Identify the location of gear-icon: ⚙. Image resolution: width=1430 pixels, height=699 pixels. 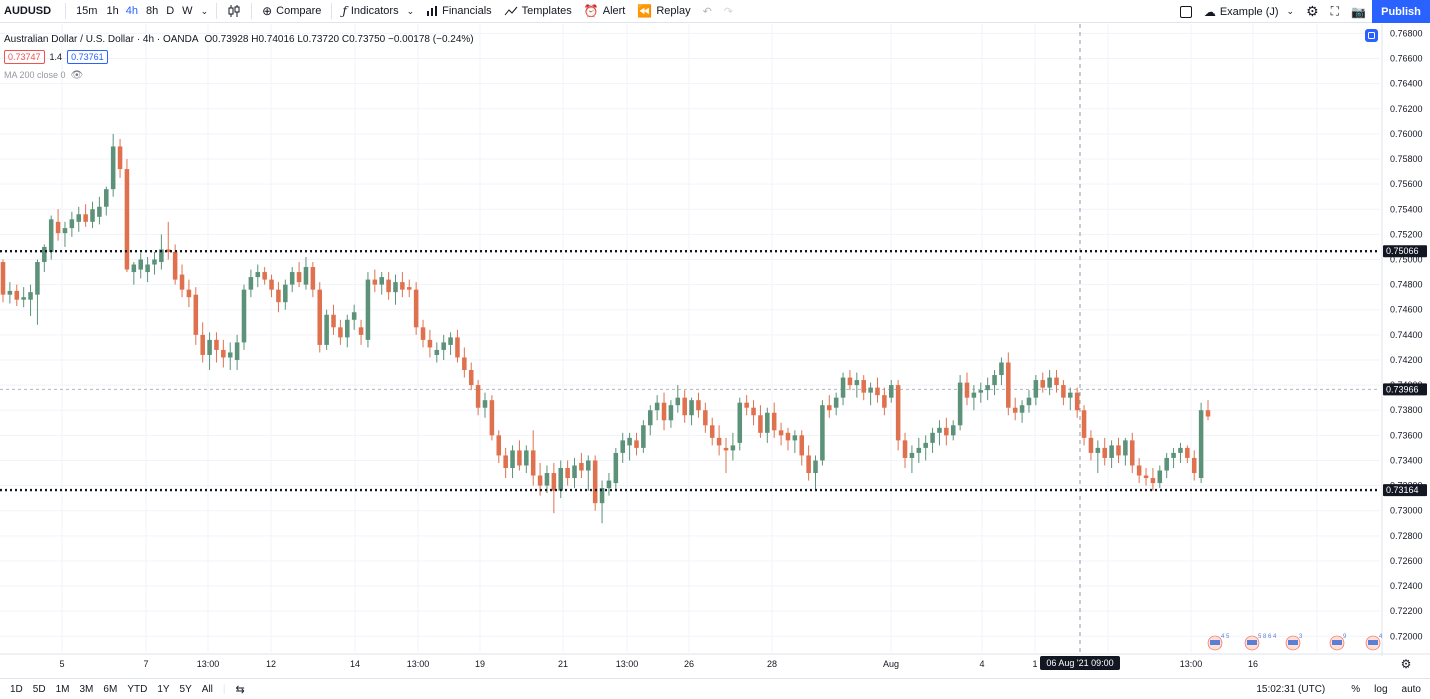
(1312, 11).